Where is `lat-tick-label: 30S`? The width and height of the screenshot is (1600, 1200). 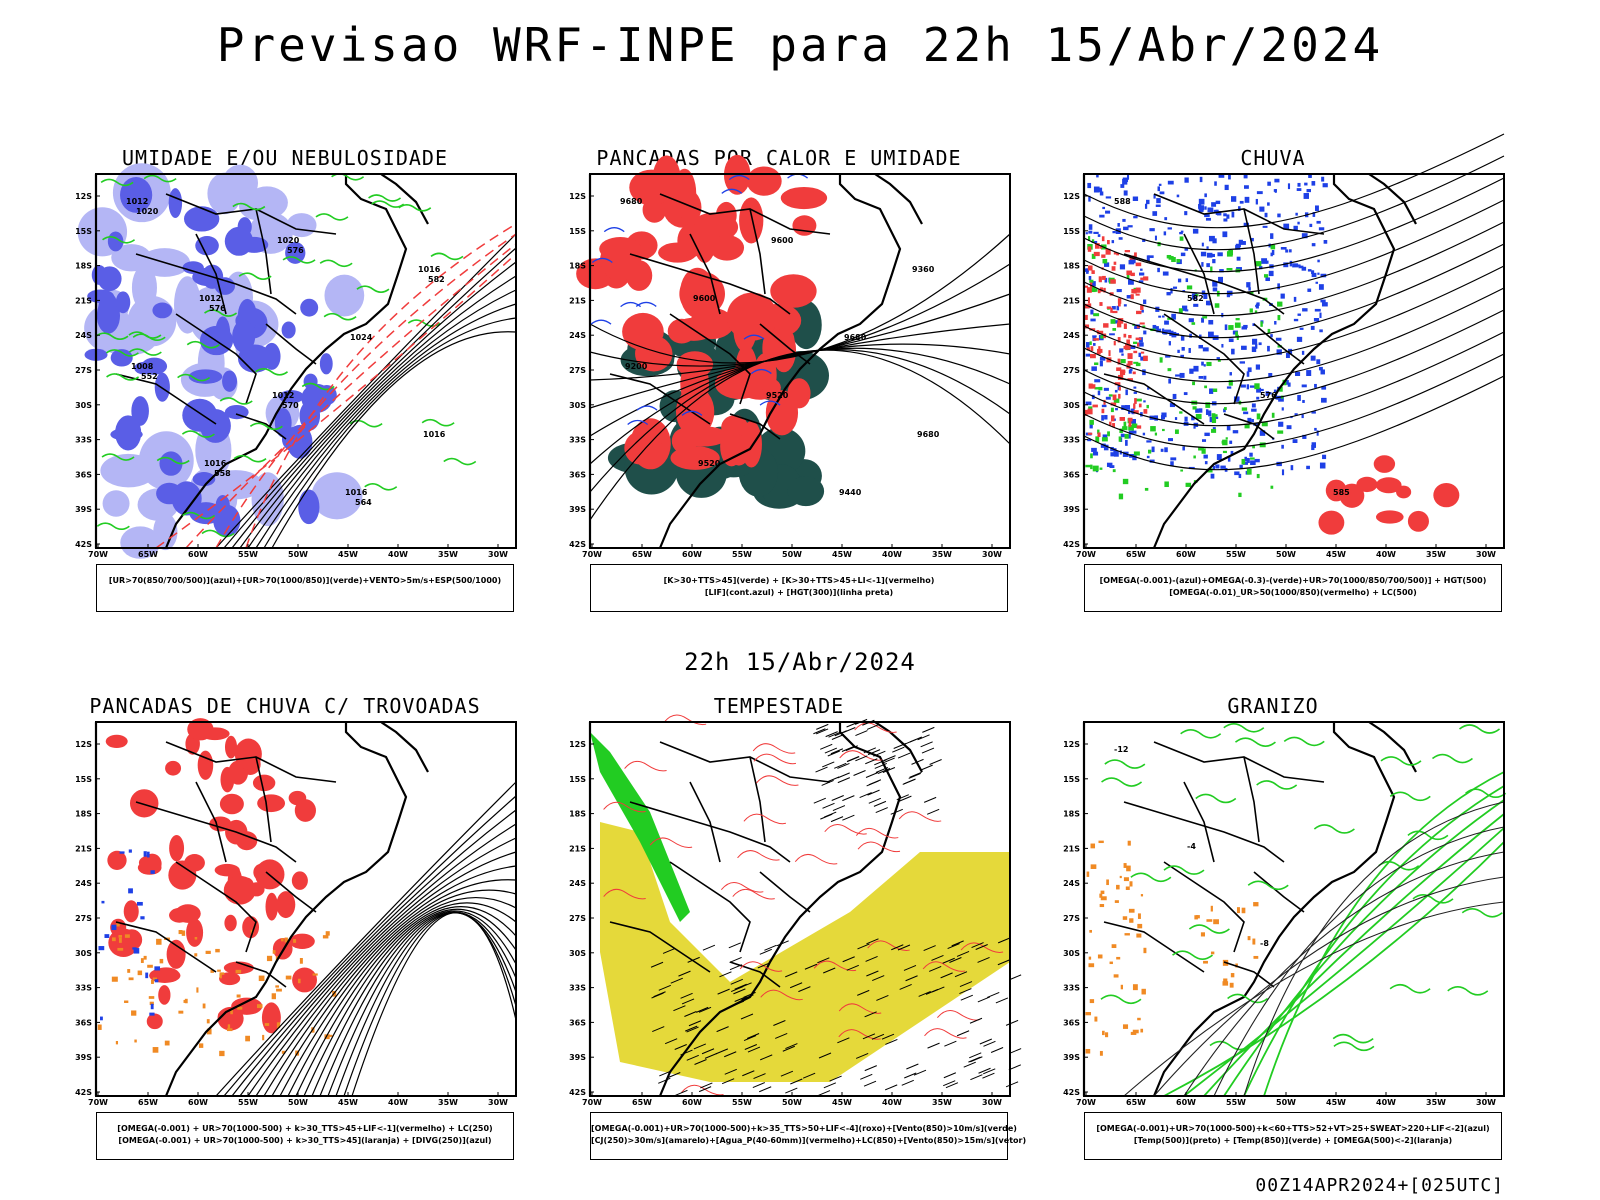
lat-tick-label: 30S is located at coordinates (83, 953).